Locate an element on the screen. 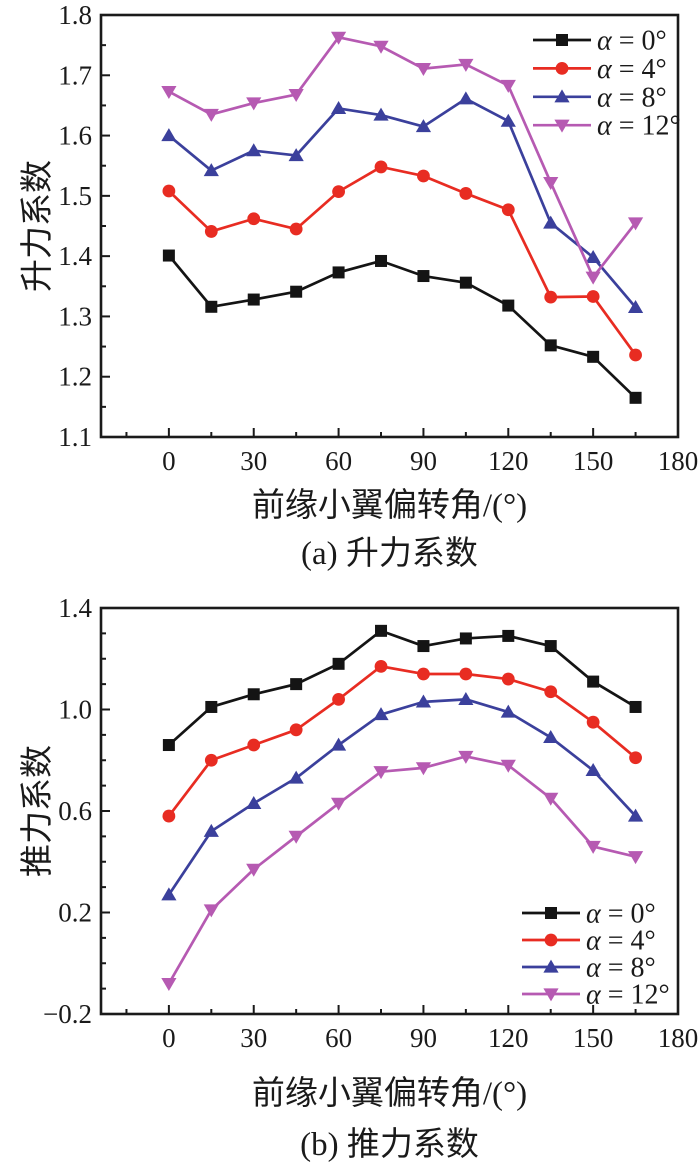  legend-lift: α = 0°α = 4°α = 8°α = 12° is located at coordinates (607, 84).